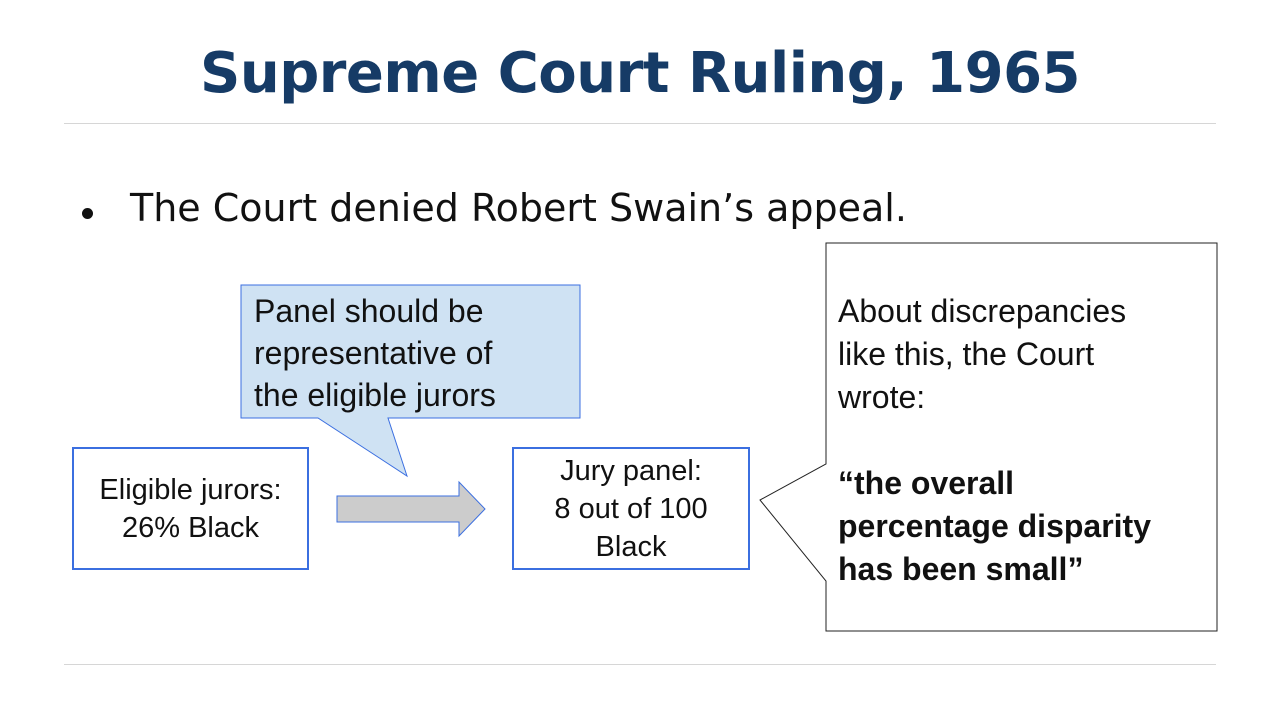  I want to click on quote-intro-line: About discrepancies, so click(982, 311).